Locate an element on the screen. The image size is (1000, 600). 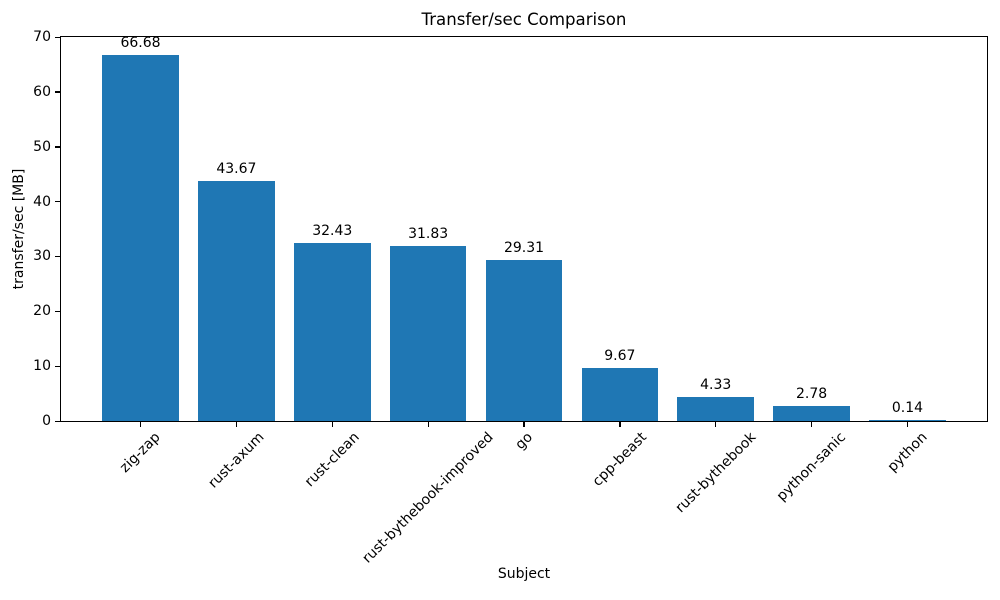
y-tick-label: 30 is located at coordinates (42, 256).